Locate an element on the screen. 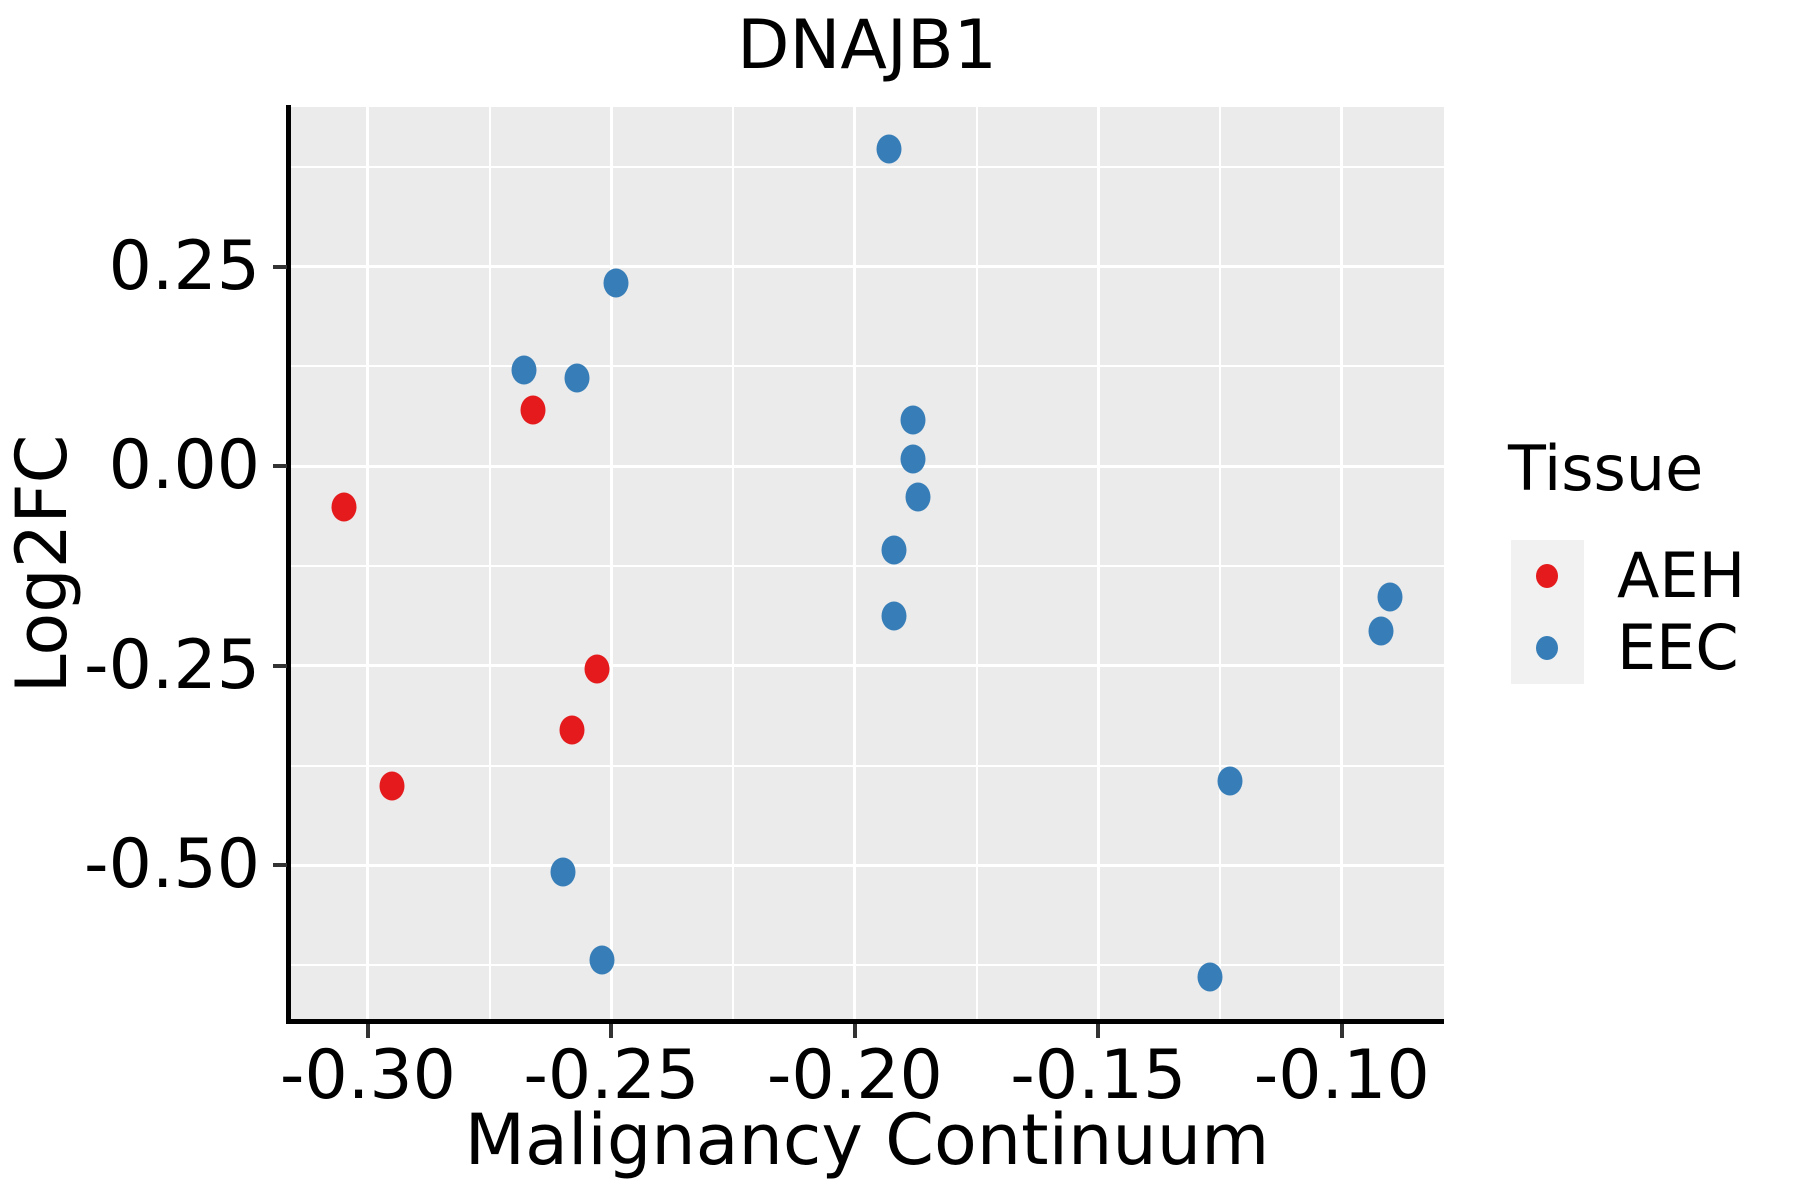 The image size is (1800, 1200). legend-dot-aeh is located at coordinates (1547, 576).